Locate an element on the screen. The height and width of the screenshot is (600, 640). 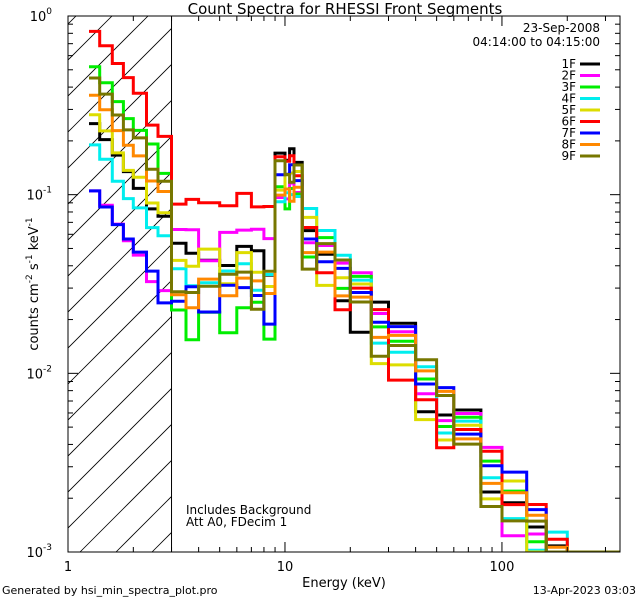
legend-label-6F: 6F is located at coordinates (568, 122).